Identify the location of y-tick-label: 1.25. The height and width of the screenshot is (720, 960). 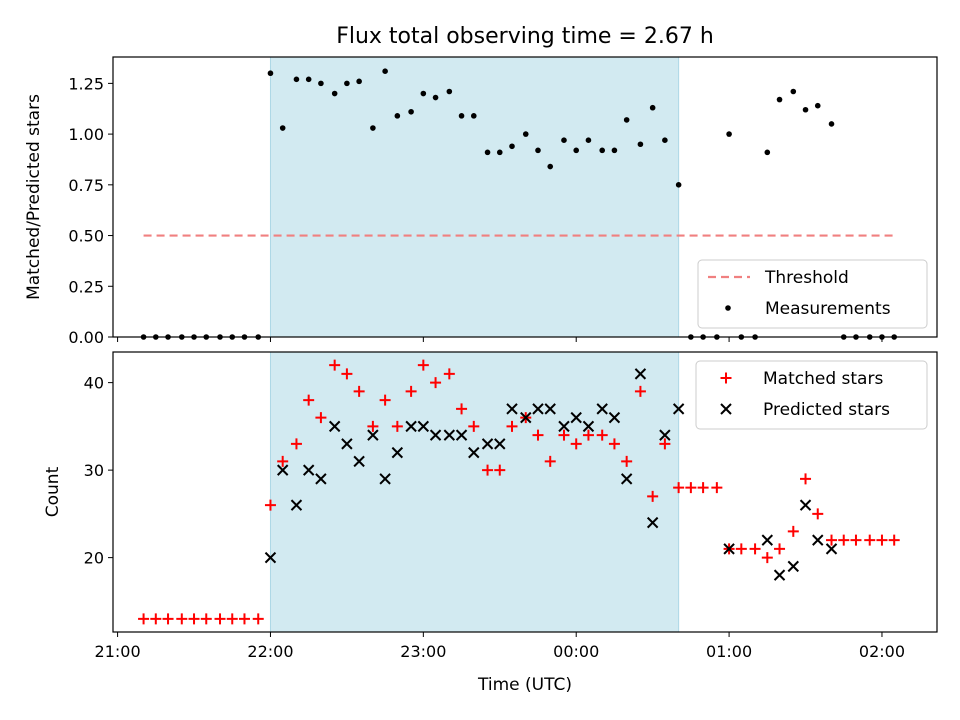
(86, 83).